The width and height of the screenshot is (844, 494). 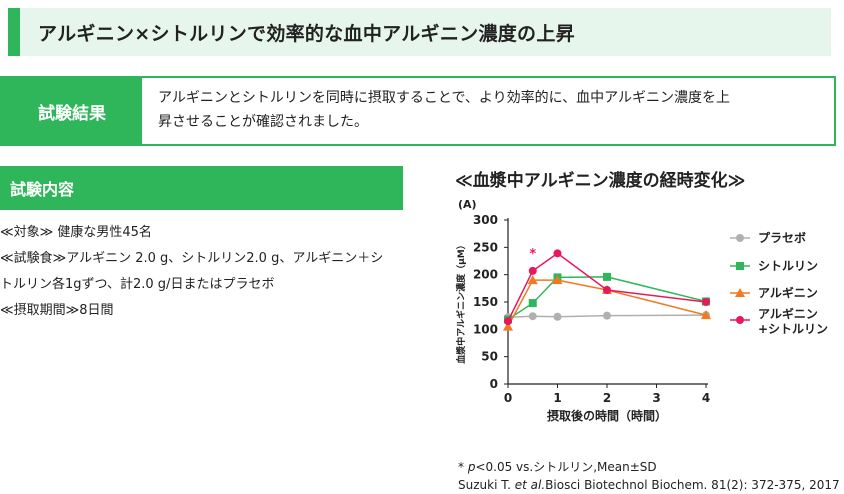 I want to click on result-label: 試験結果, so click(x=72, y=111).